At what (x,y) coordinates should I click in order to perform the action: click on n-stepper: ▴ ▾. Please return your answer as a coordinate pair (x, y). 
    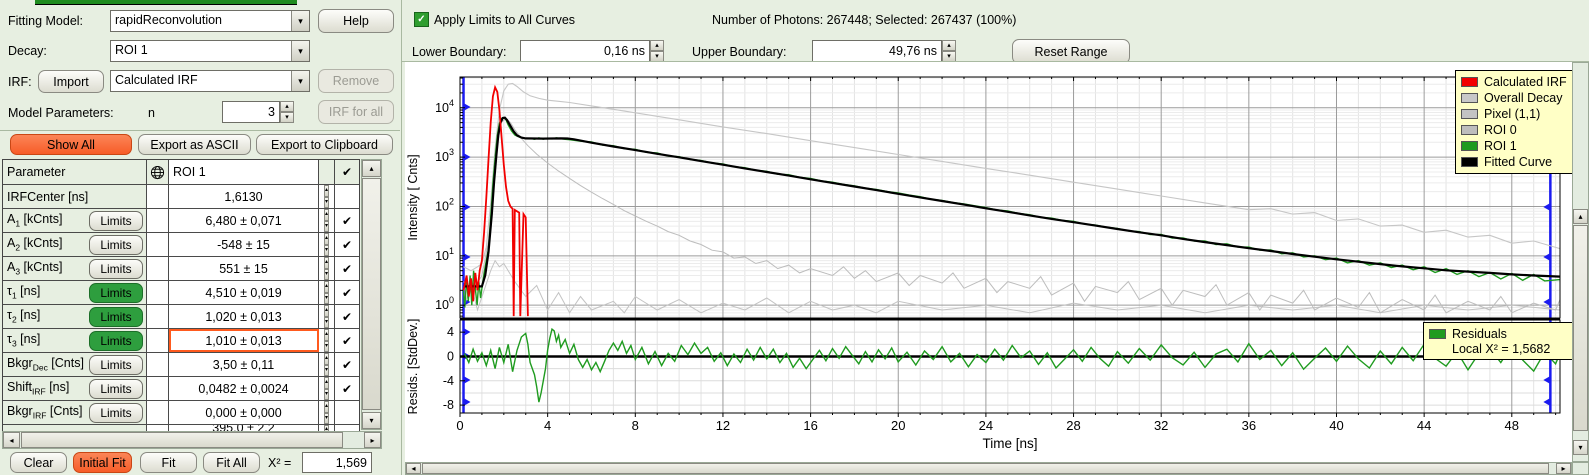
    Looking at the image, I should click on (287, 112).